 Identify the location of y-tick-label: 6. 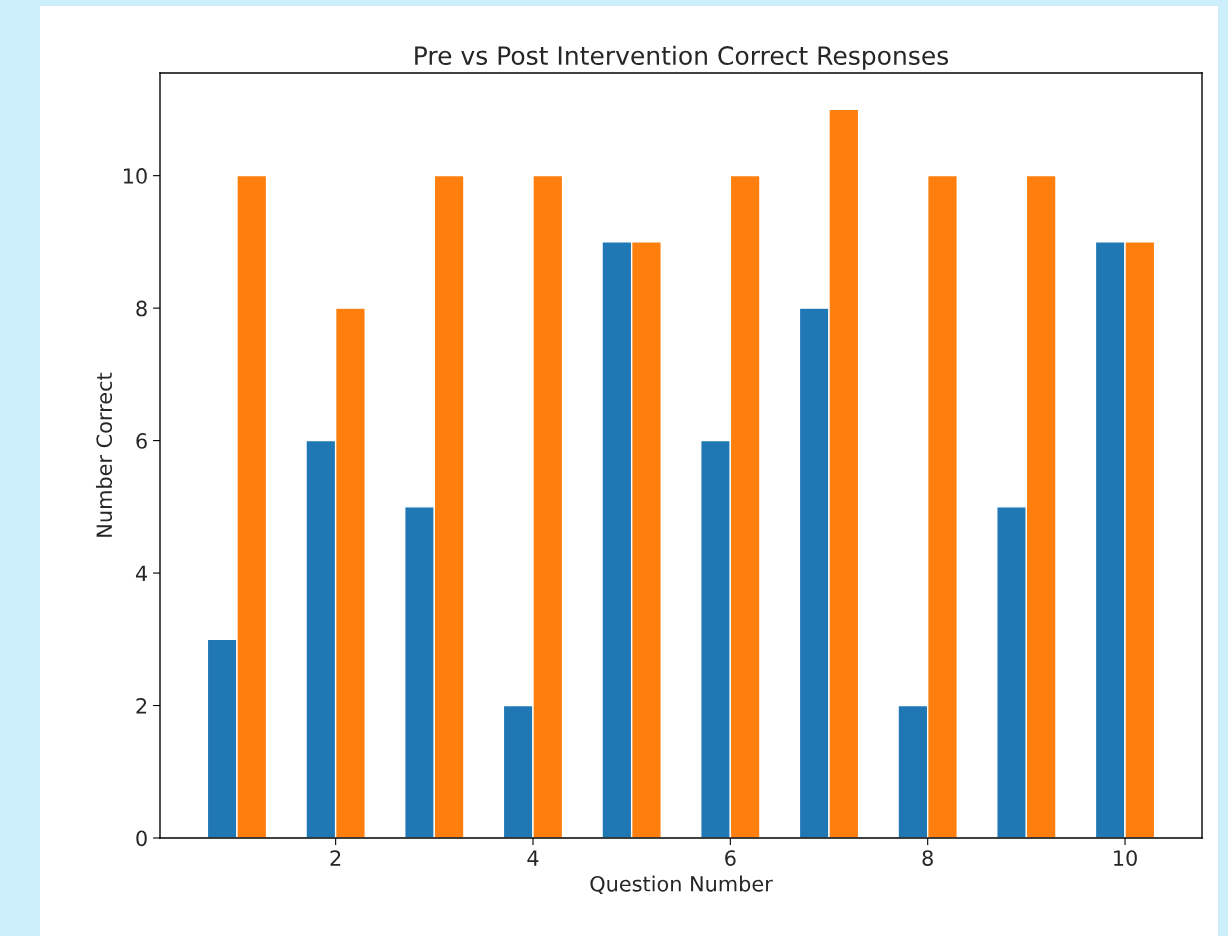
(141, 441).